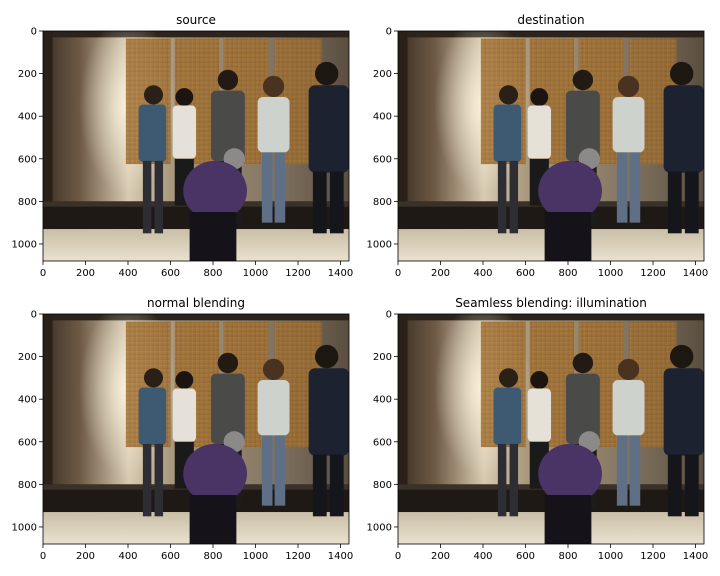  I want to click on panel-title: source, so click(196, 20).